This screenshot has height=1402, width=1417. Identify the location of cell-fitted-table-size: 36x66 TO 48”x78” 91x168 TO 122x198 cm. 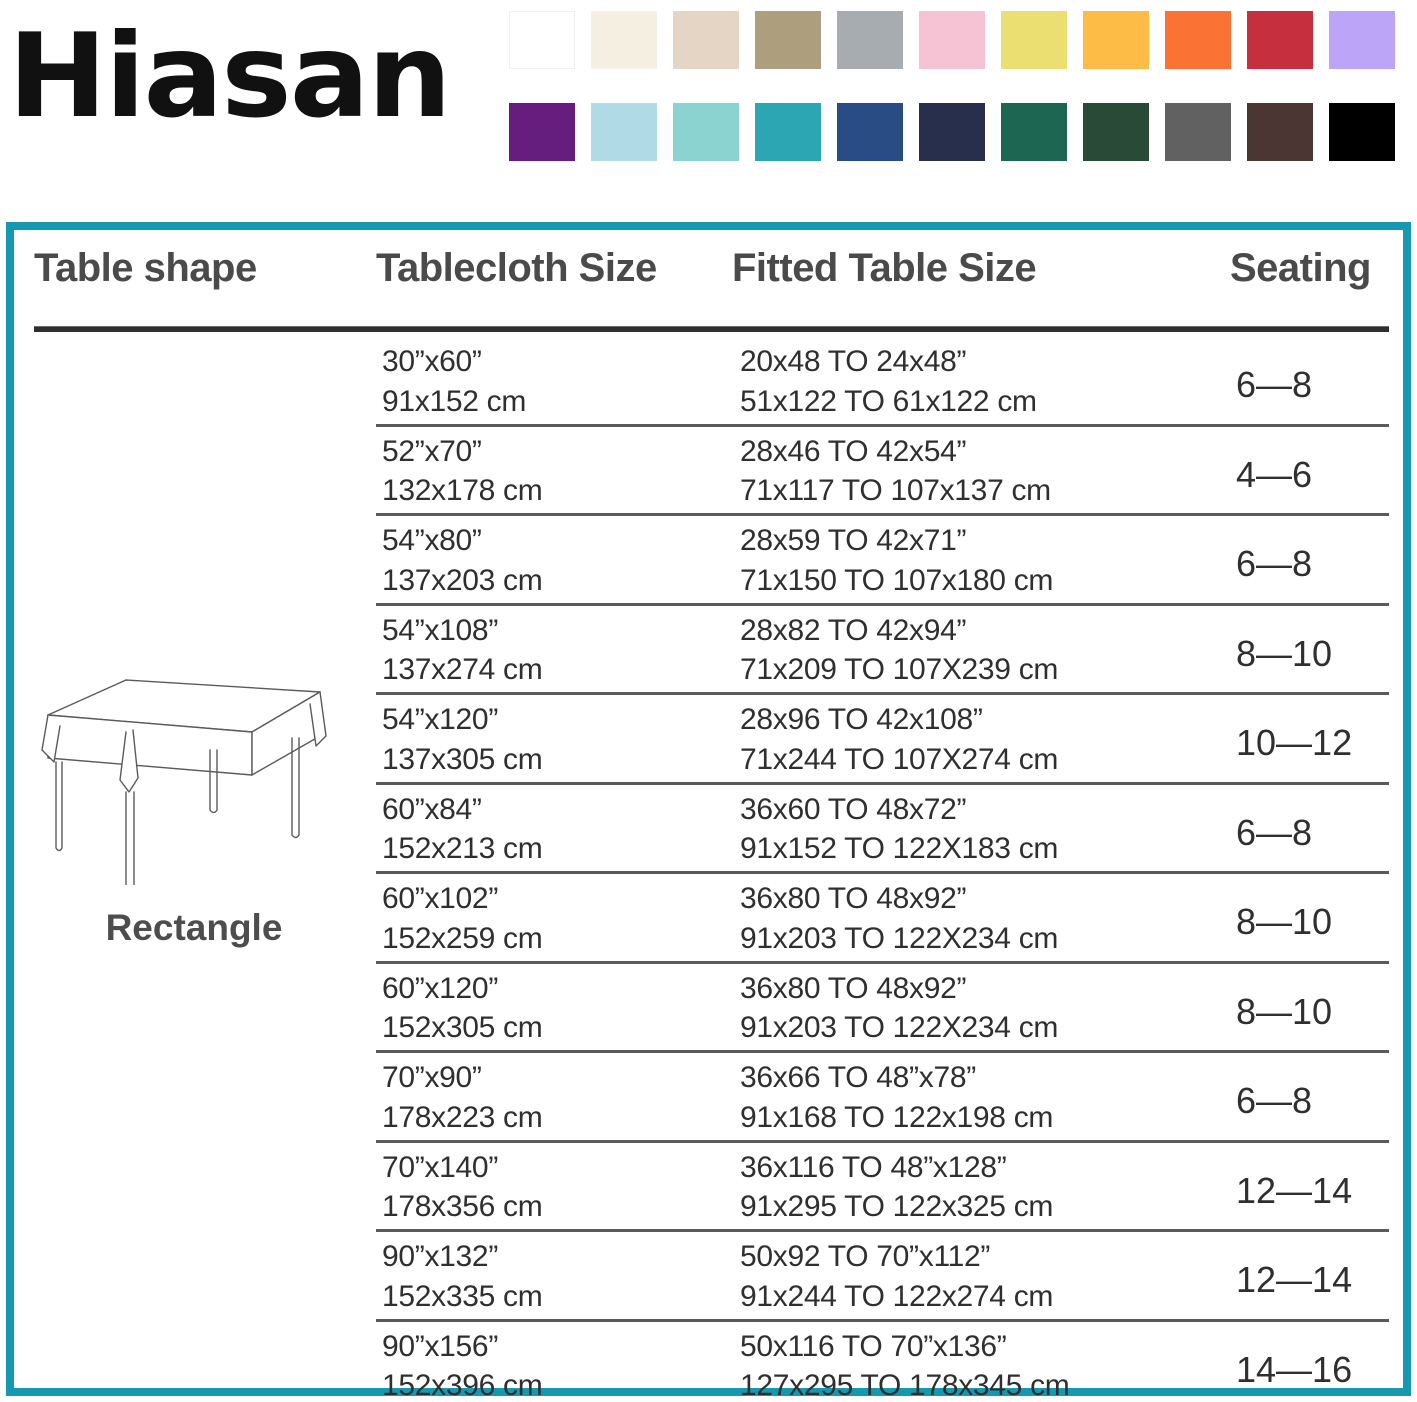
(896, 1097).